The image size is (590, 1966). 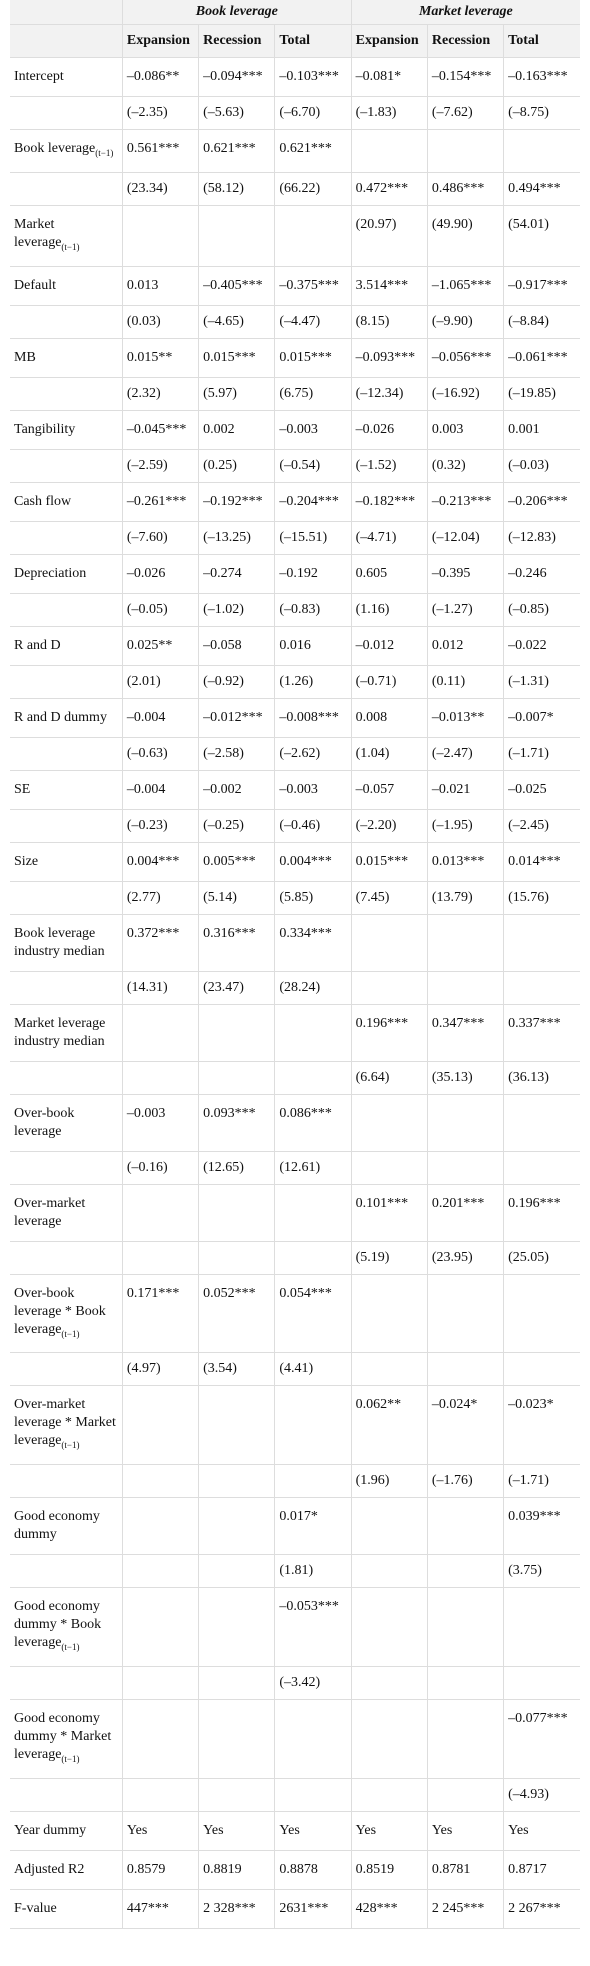 What do you see at coordinates (458, 1203) in the screenshot?
I see `cell-value: 0.201***` at bounding box center [458, 1203].